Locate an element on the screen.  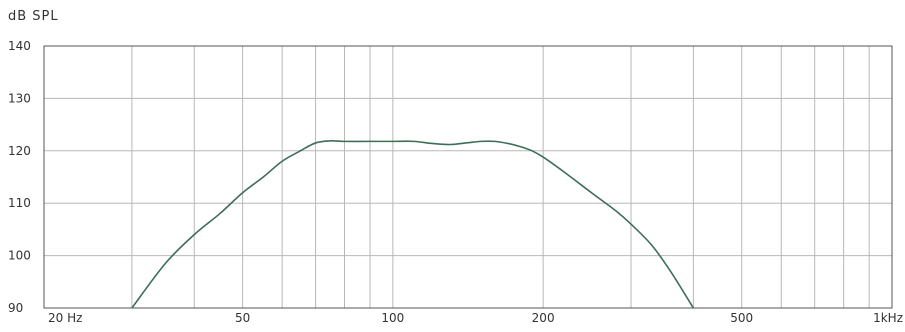
x-tick-label: 500 is located at coordinates (741, 318).